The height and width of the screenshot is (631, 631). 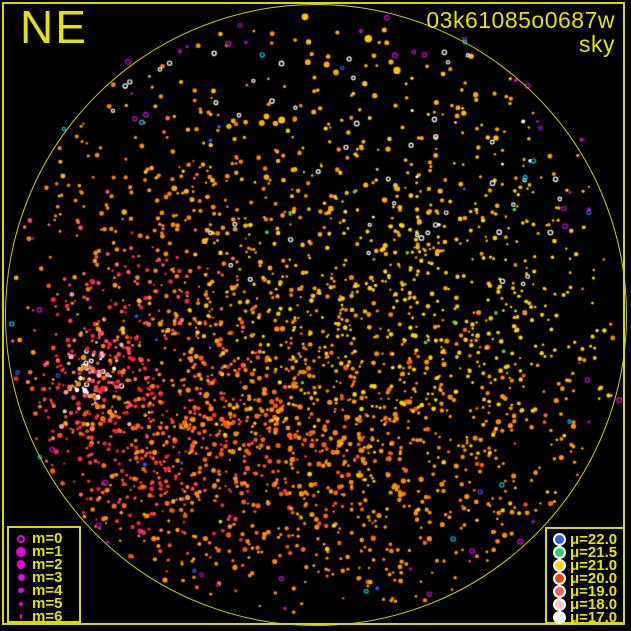 What do you see at coordinates (594, 552) in the screenshot?
I see `mu-legend-label: μ=21.5` at bounding box center [594, 552].